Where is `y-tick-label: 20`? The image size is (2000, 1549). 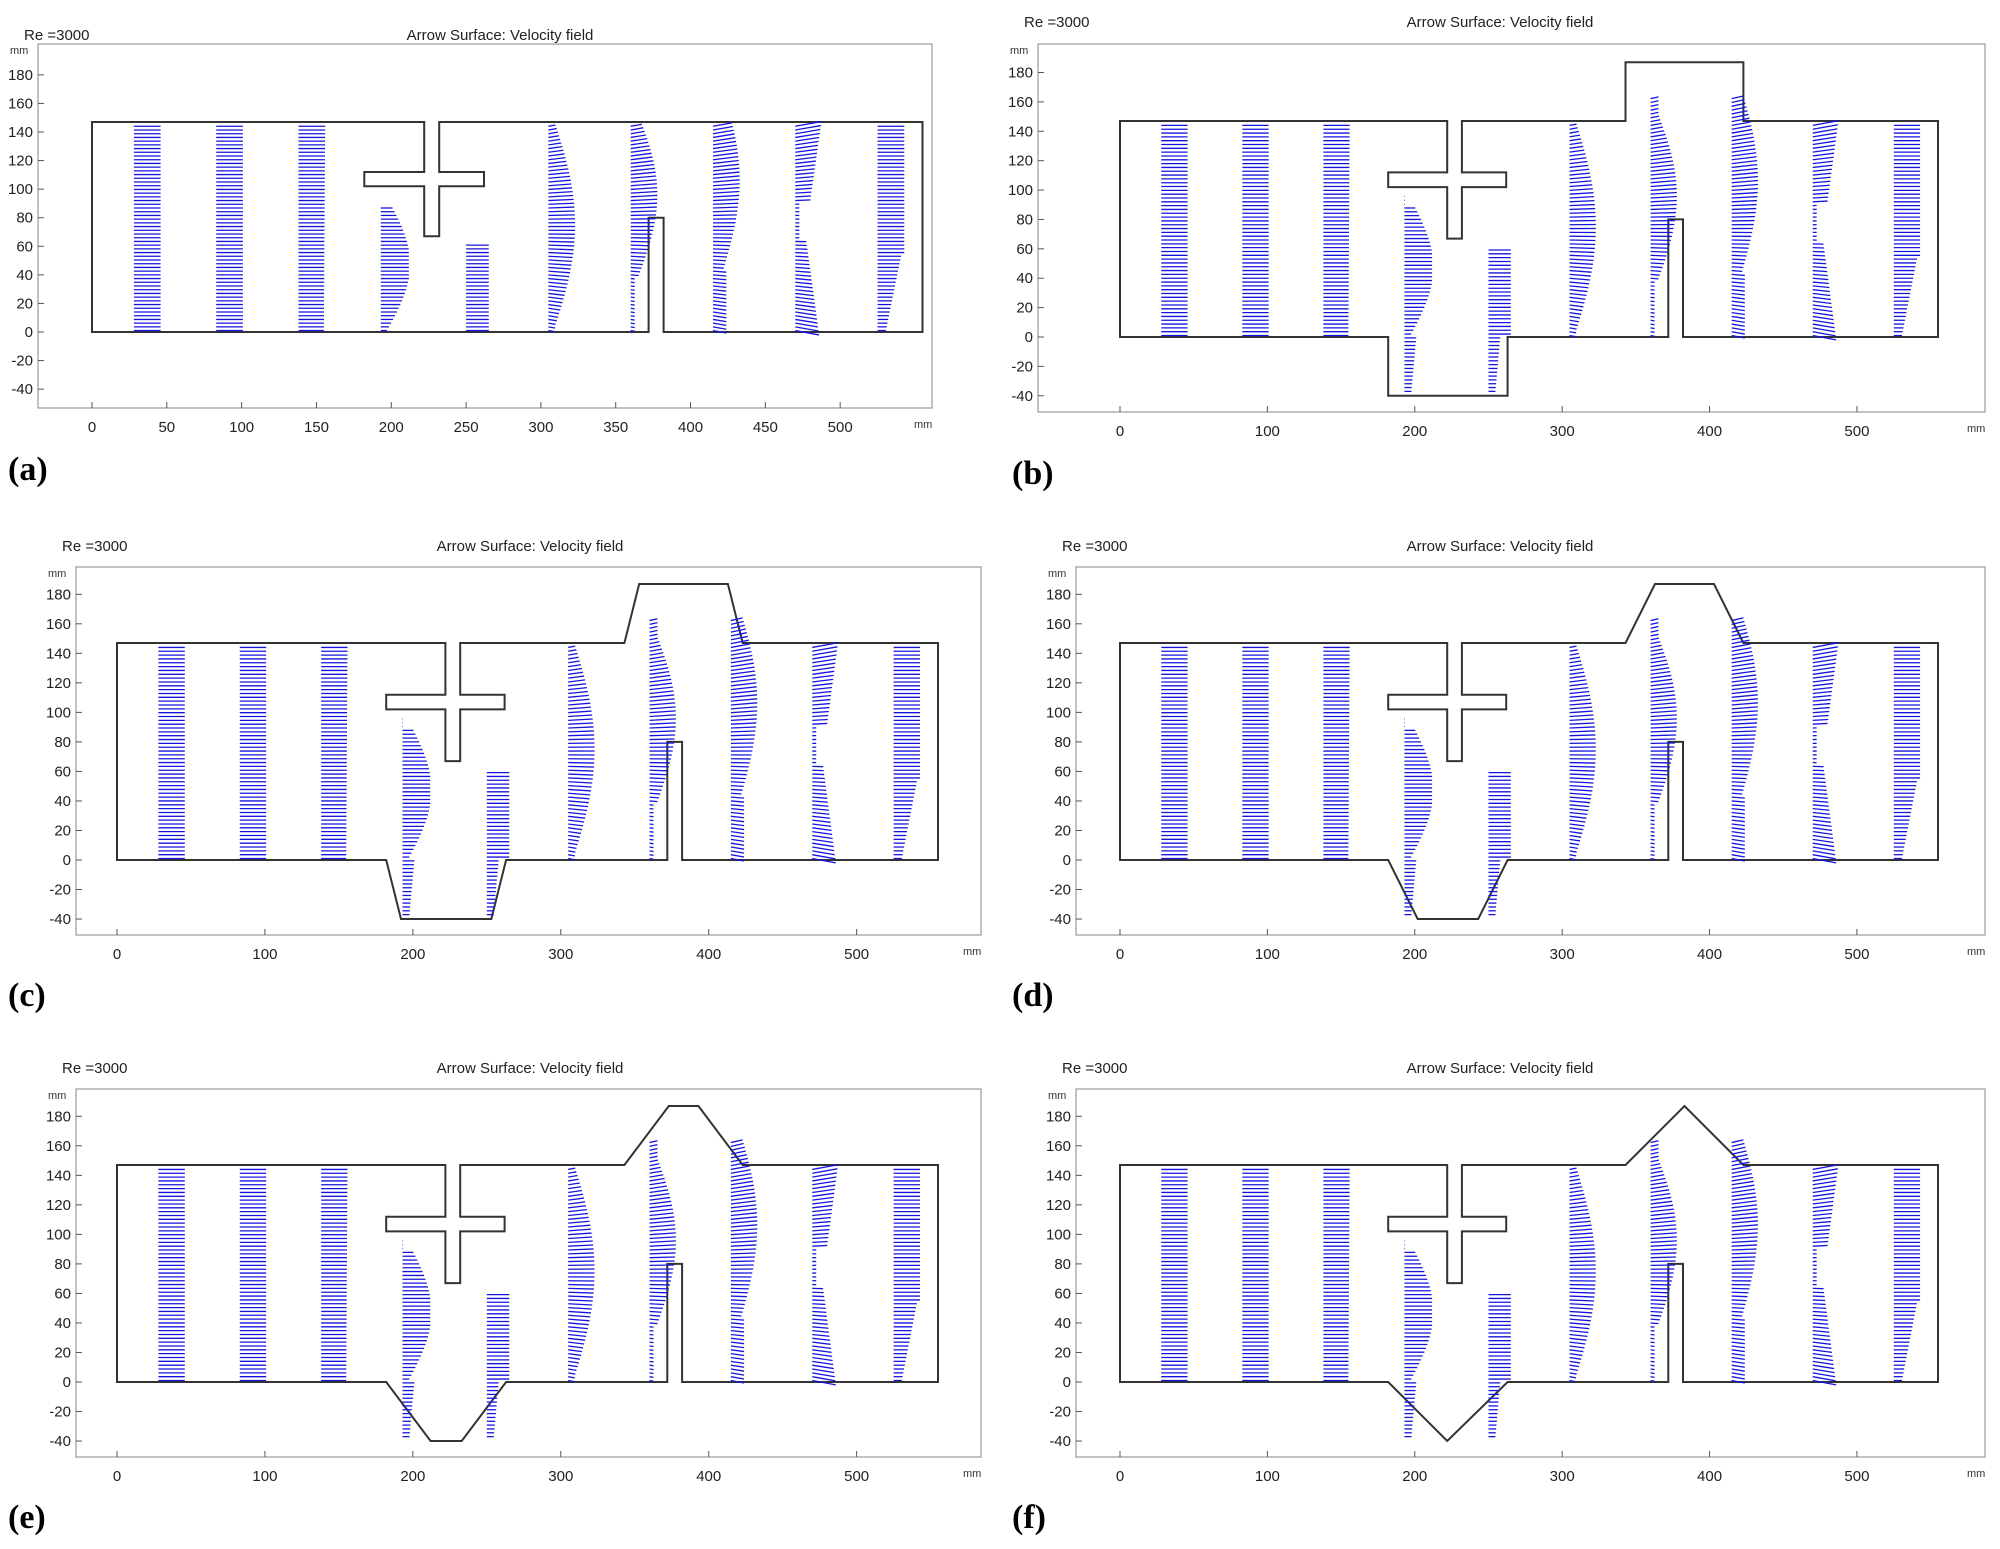
y-tick-label: 20 is located at coordinates (1024, 308).